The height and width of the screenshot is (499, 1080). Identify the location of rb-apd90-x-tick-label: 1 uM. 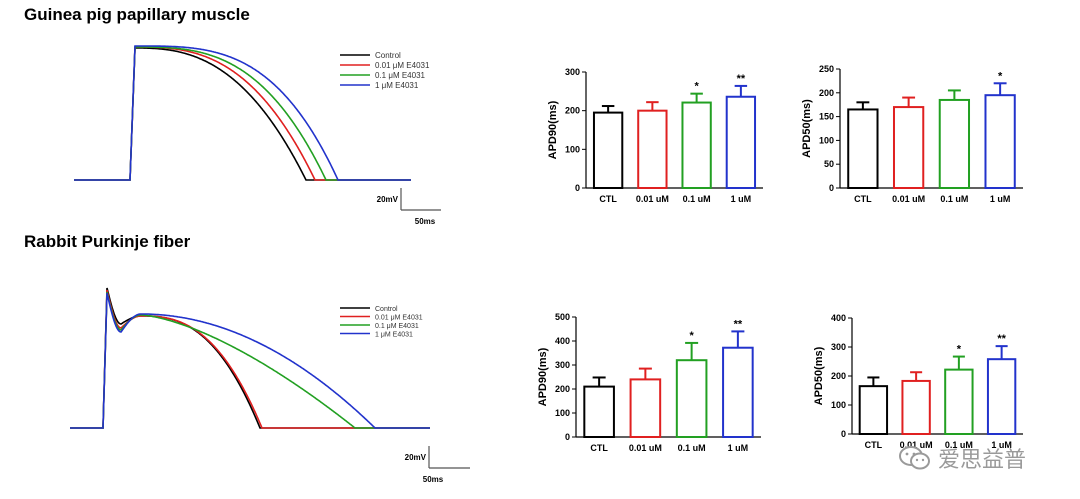
(738, 448).